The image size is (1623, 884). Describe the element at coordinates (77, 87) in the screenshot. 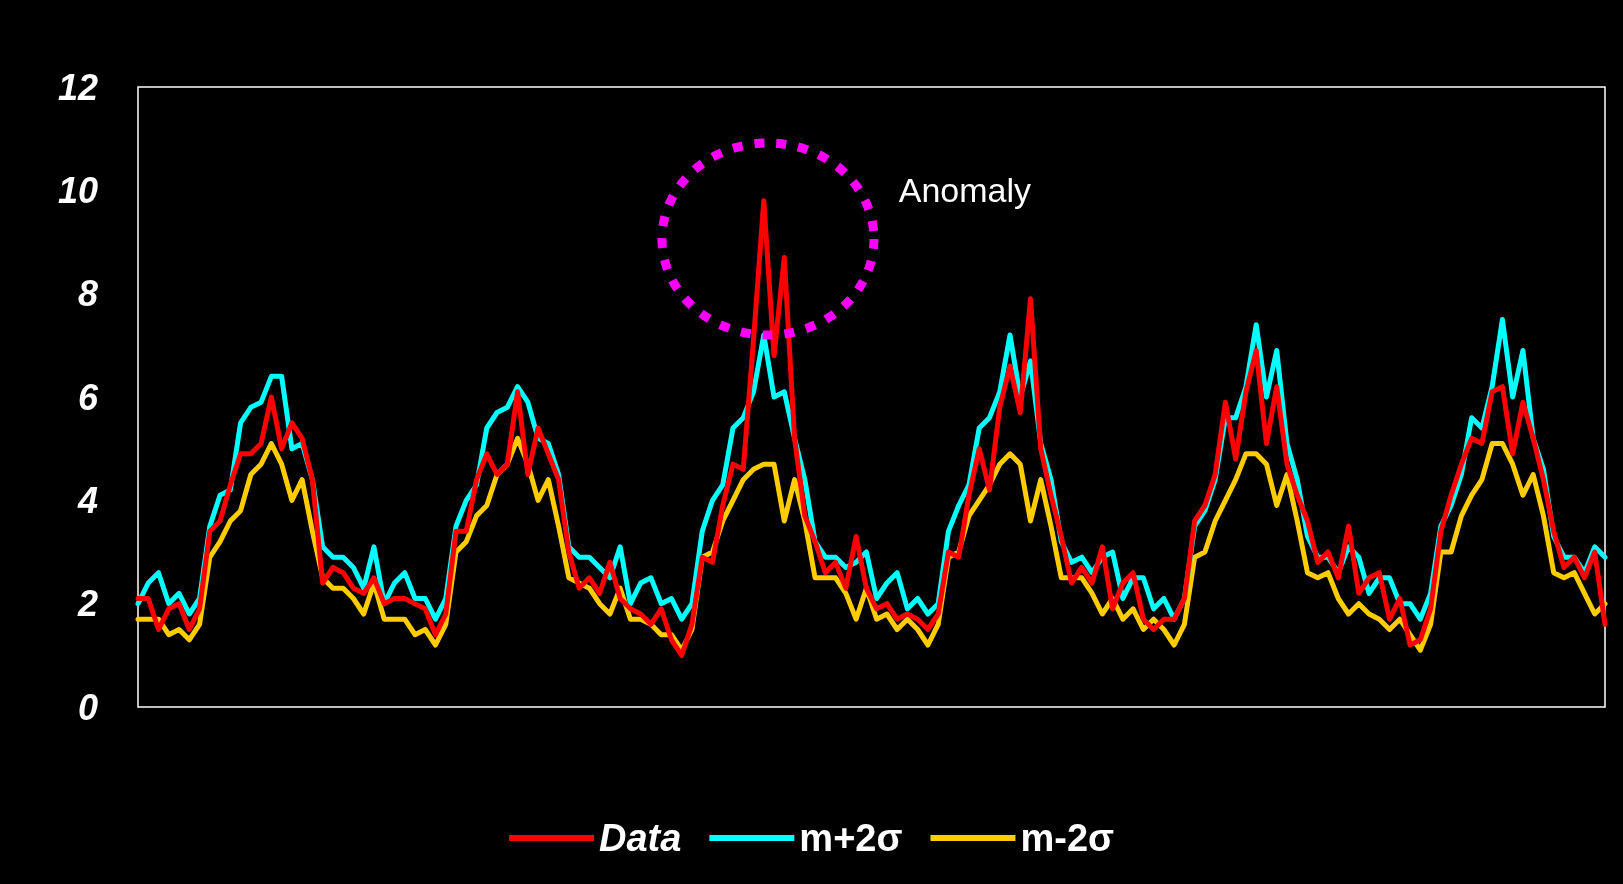

I see `y-tick-label: 12` at that location.